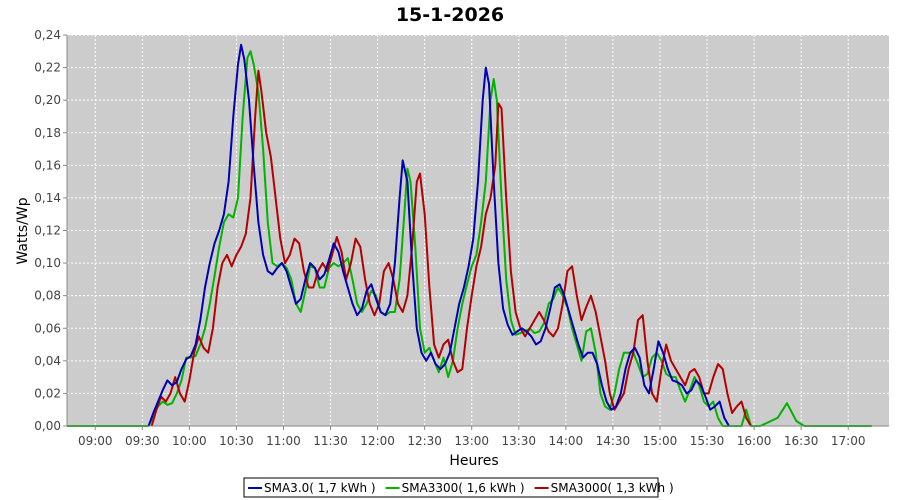 This screenshot has width=900, height=500. Describe the element at coordinates (236, 441) in the screenshot. I see `x-tick-label: 10:30` at that location.